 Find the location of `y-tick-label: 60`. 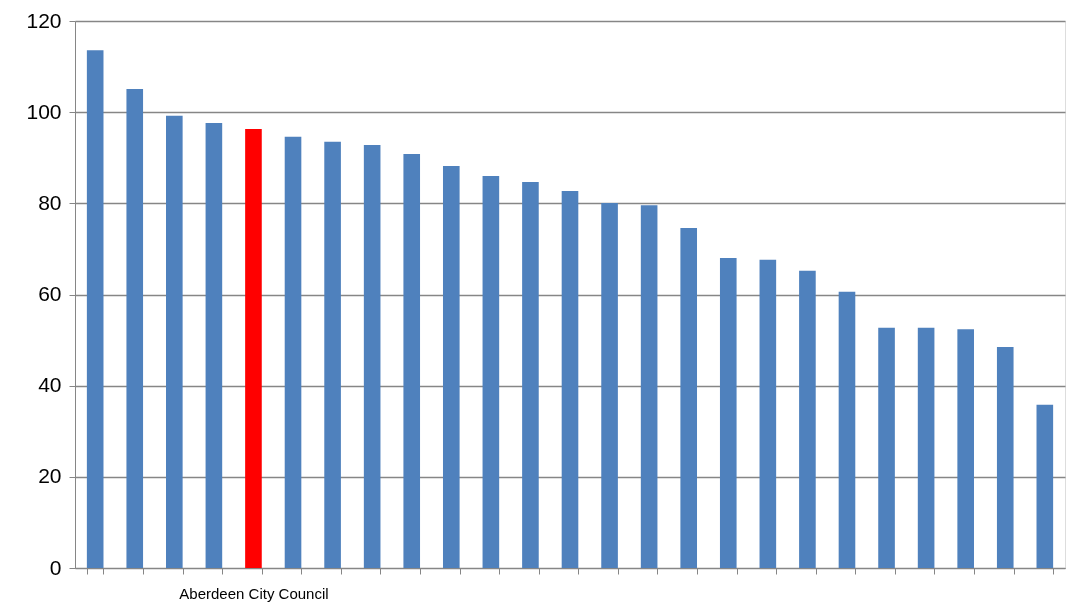

y-tick-label: 60 is located at coordinates (50, 293).